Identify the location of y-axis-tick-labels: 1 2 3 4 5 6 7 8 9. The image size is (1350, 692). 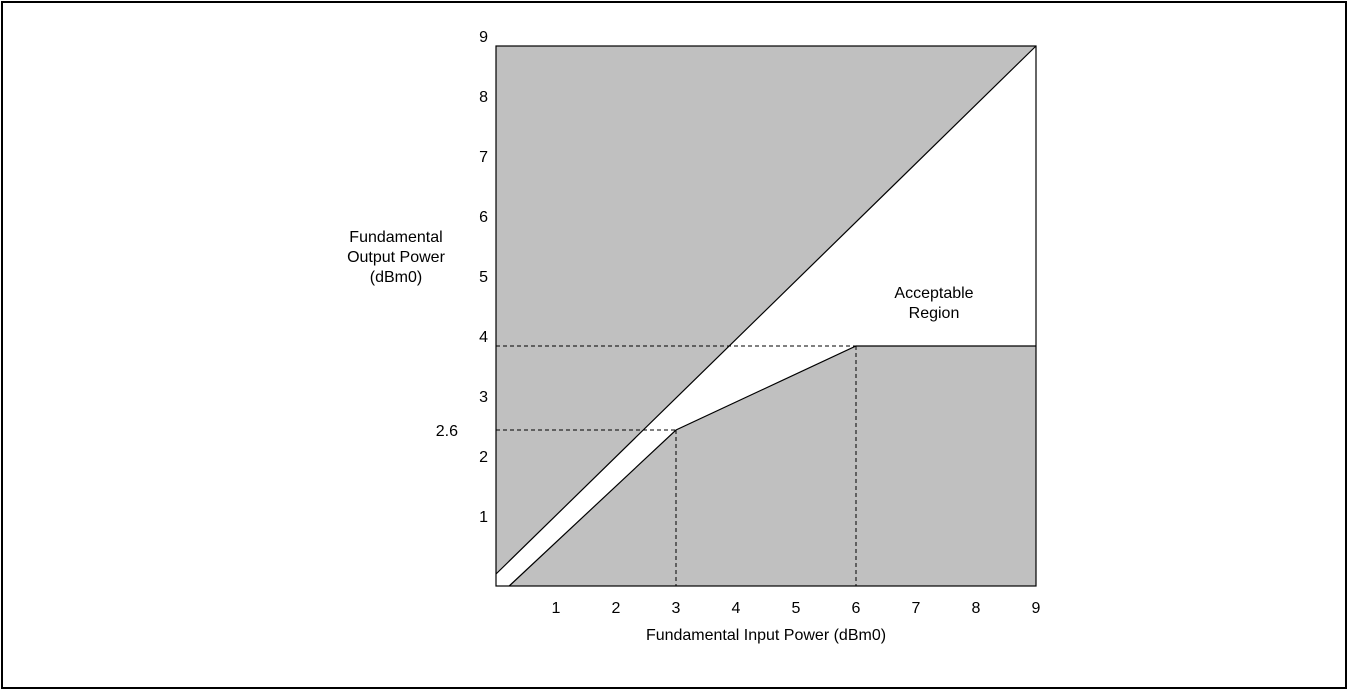
(483, 277).